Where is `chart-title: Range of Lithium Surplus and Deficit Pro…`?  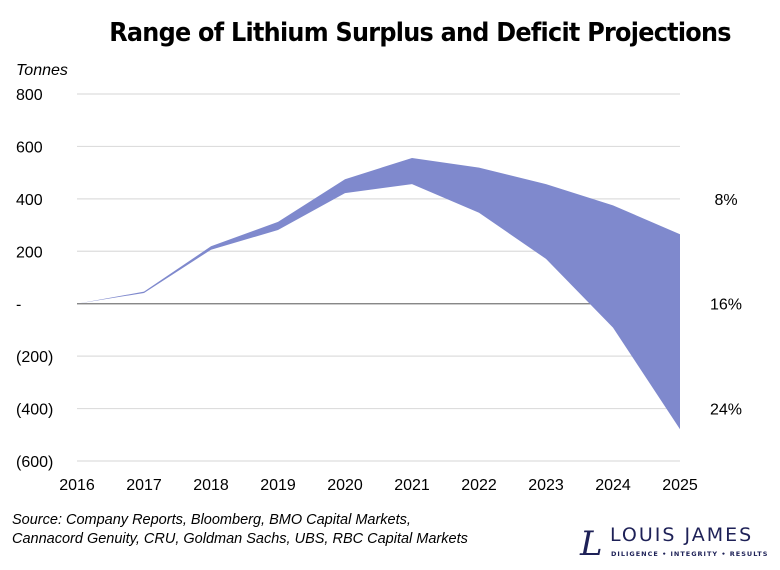
chart-title: Range of Lithium Surplus and Deficit Pro… is located at coordinates (420, 33).